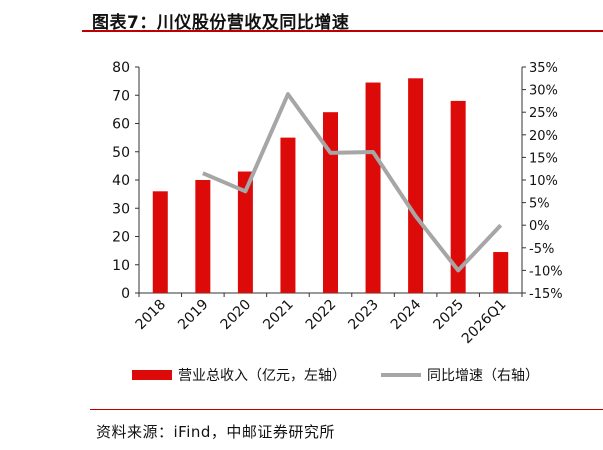 This screenshot has height=450, width=603. Describe the element at coordinates (448, 315) in the screenshot. I see `x-tick-label: 2025` at that location.